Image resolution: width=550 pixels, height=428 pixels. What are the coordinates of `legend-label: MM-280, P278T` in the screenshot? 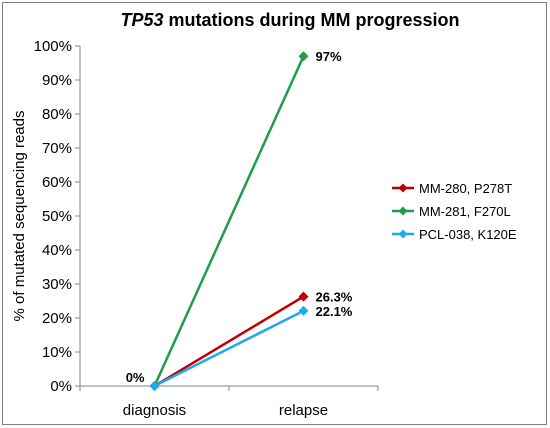 It's located at (465, 188).